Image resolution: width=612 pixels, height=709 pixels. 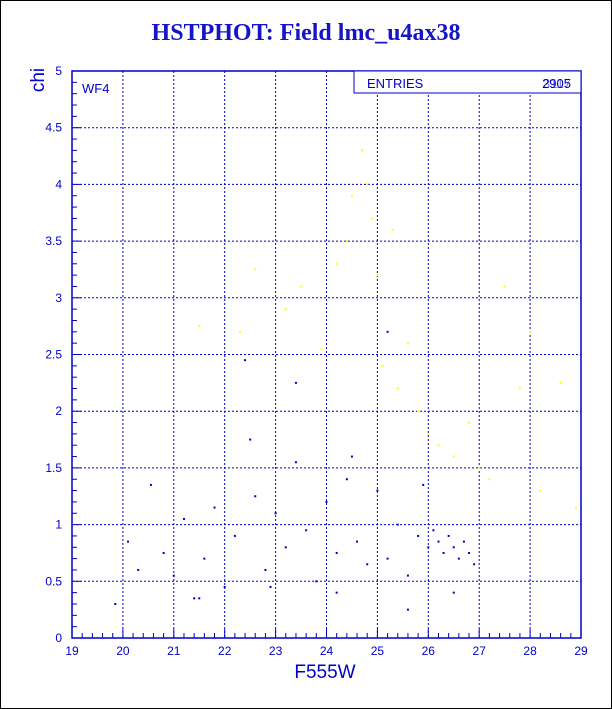 What do you see at coordinates (467, 82) in the screenshot?
I see `stats-box` at bounding box center [467, 82].